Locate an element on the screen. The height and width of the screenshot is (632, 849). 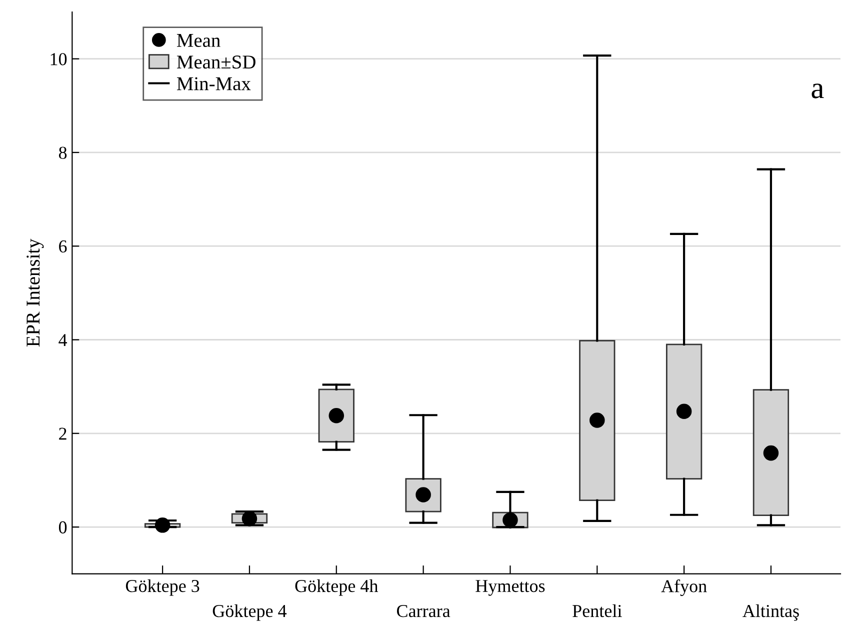
x-tick-label: Altintaş is located at coordinates (770, 612).